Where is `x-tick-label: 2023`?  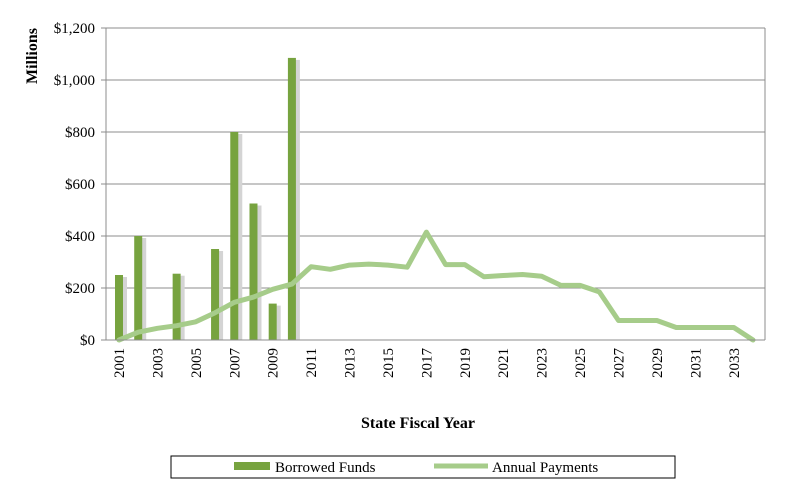 x-tick-label: 2023 is located at coordinates (543, 363).